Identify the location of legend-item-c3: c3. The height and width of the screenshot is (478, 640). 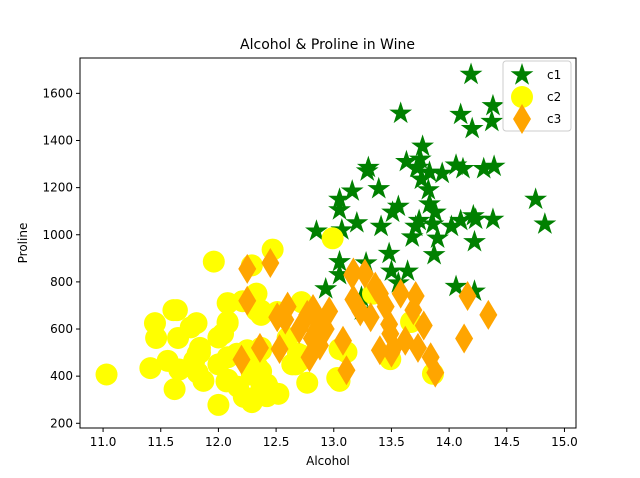
(537, 119).